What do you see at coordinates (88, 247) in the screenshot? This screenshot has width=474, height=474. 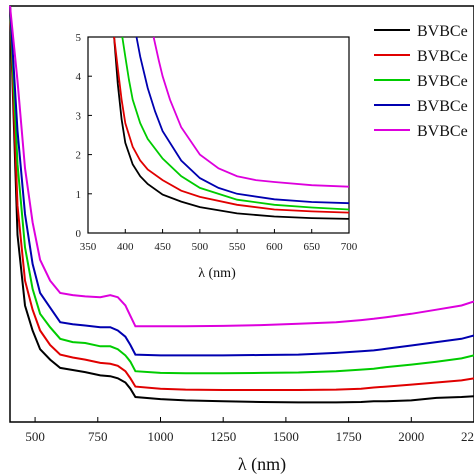 I see `inset-x-tick-label: 350` at bounding box center [88, 247].